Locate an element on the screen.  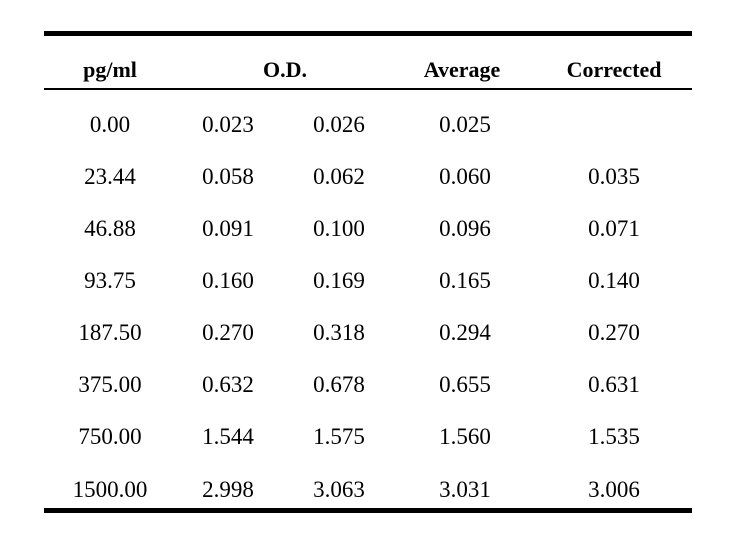
cell-od1: 0.058 is located at coordinates (228, 176).